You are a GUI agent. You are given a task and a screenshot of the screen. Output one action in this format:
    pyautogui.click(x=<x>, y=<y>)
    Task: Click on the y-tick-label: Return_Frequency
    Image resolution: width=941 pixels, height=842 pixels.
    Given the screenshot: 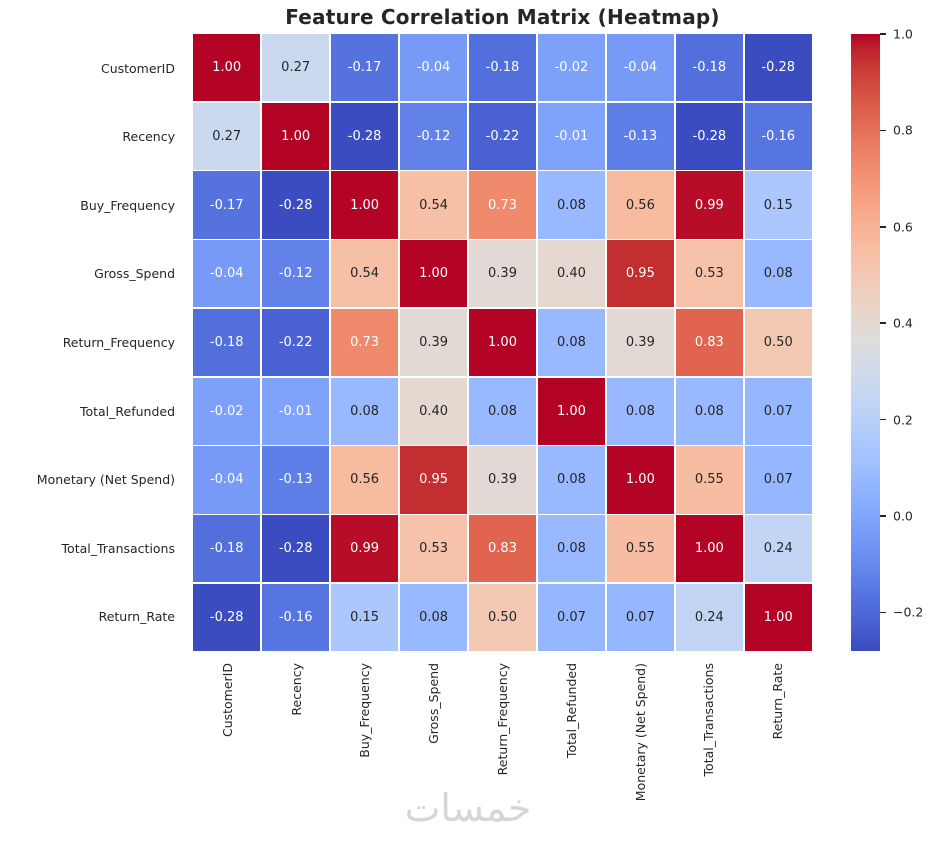 What is the action you would take?
    pyautogui.click(x=118, y=343)
    